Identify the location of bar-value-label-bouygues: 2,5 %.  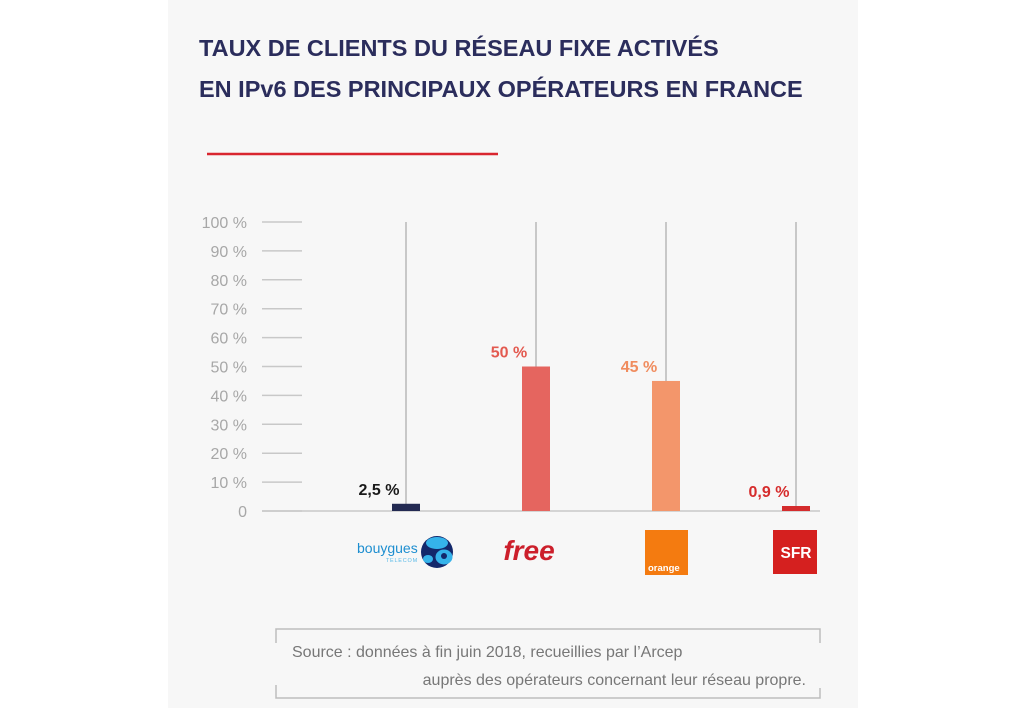
(379, 490).